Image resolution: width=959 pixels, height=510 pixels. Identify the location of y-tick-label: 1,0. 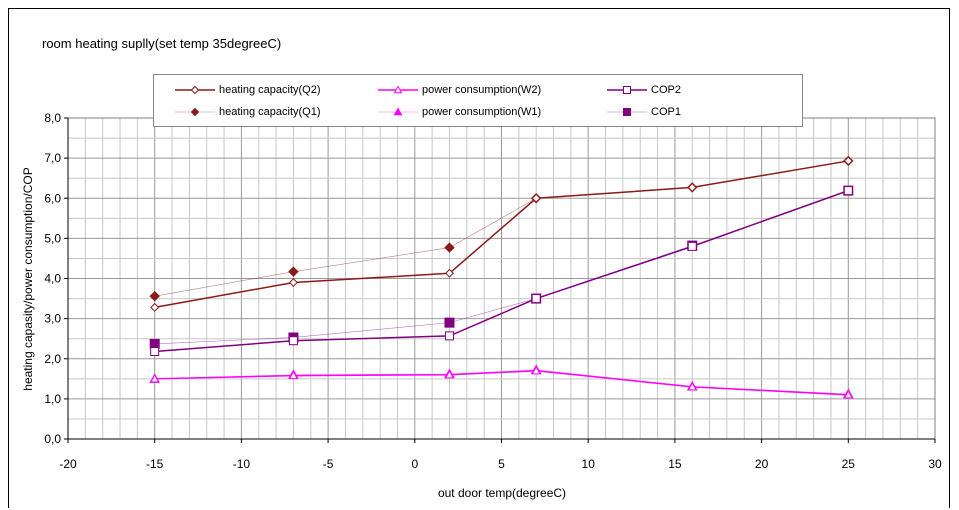
(52, 399).